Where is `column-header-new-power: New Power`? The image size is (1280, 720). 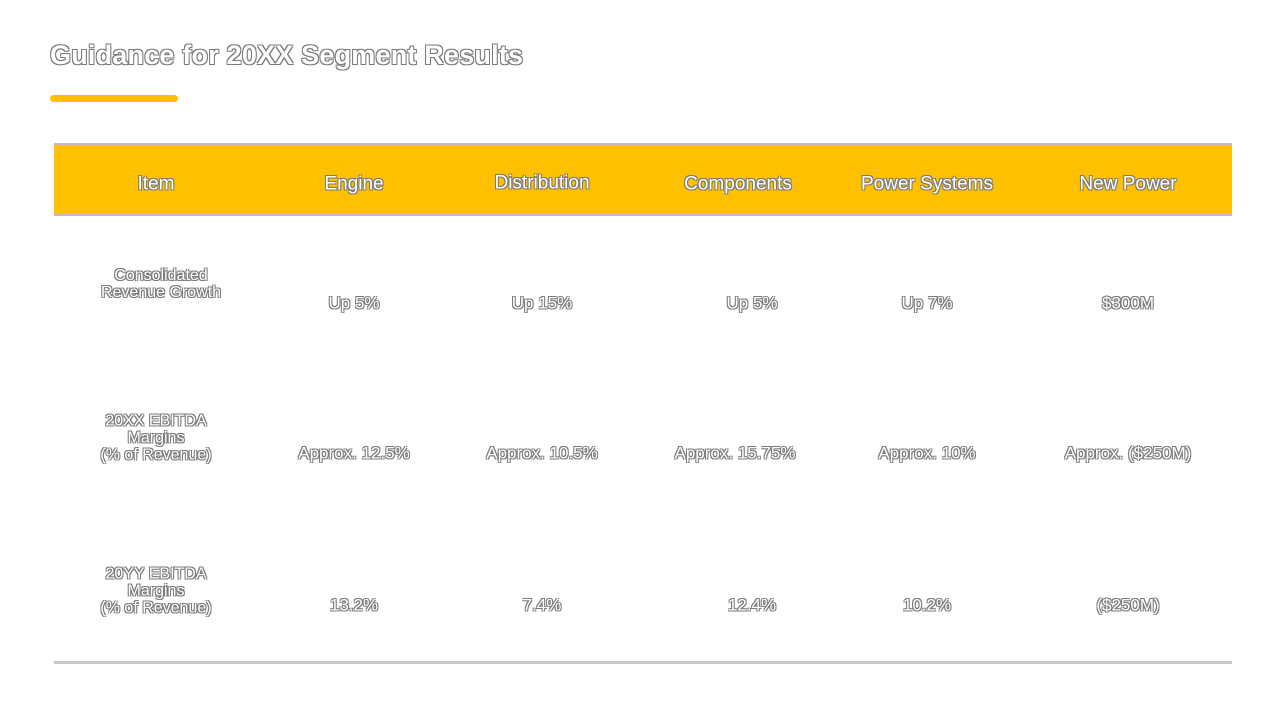 column-header-new-power: New Power is located at coordinates (1128, 184).